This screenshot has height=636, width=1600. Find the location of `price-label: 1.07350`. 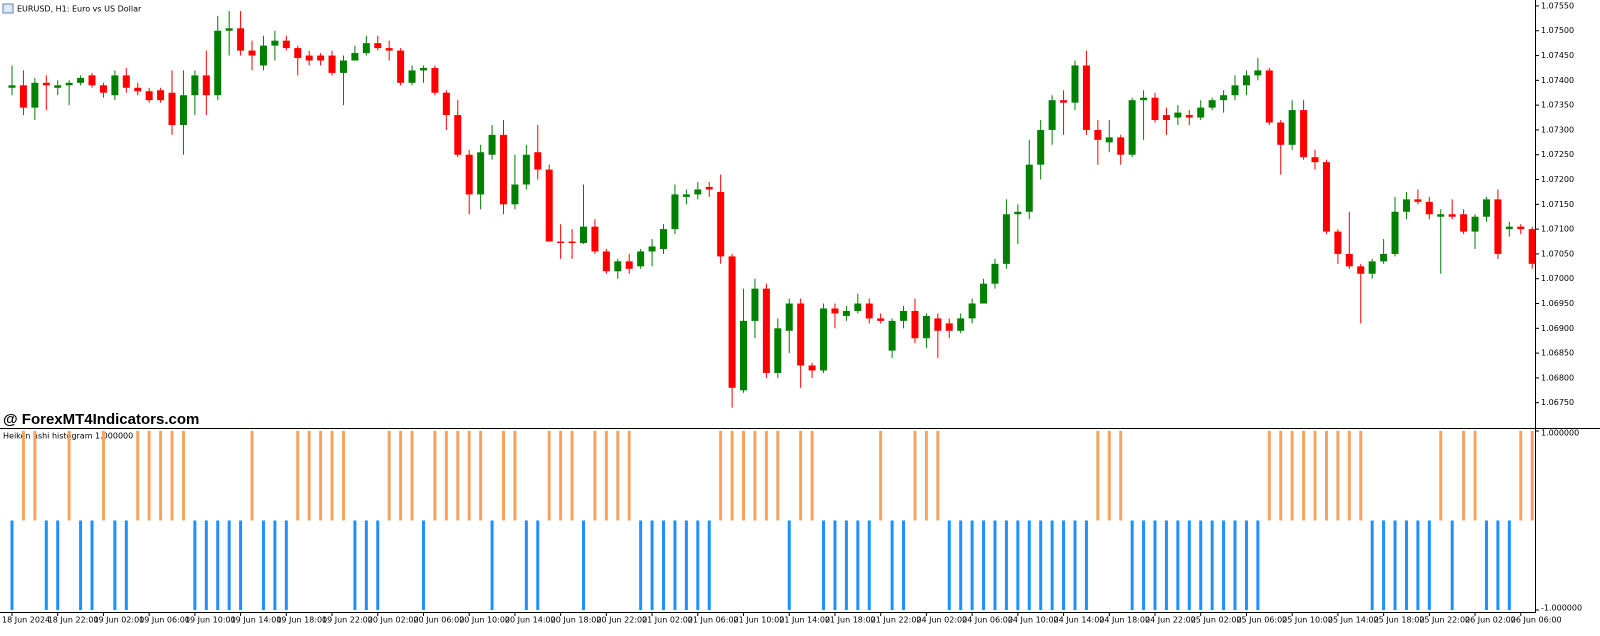

price-label: 1.07350 is located at coordinates (1557, 105).